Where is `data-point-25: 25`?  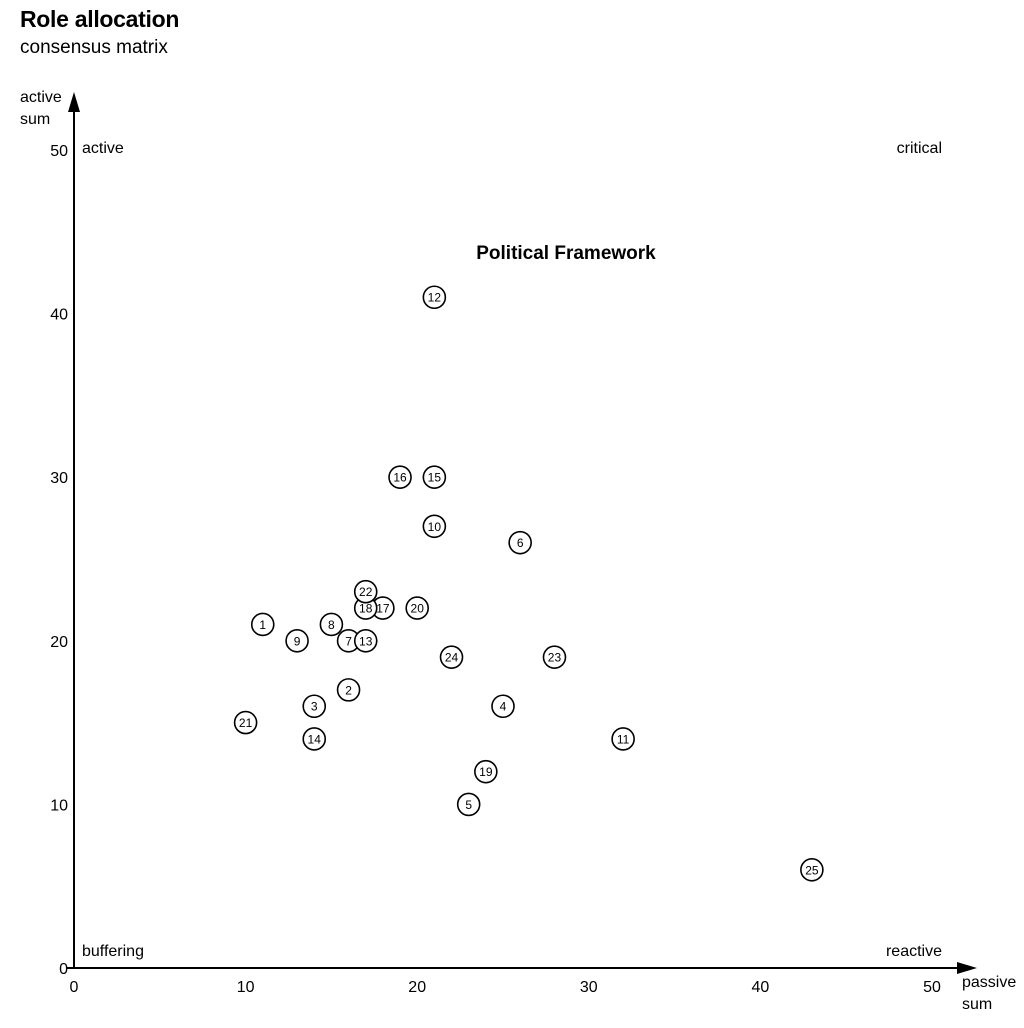
data-point-25: 25 is located at coordinates (812, 870).